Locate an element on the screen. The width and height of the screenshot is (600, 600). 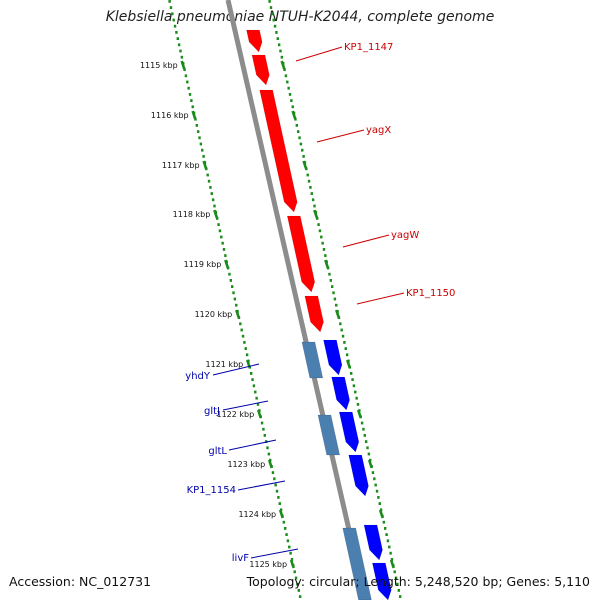
gene-label: KP1_1154 is located at coordinates (211, 490).